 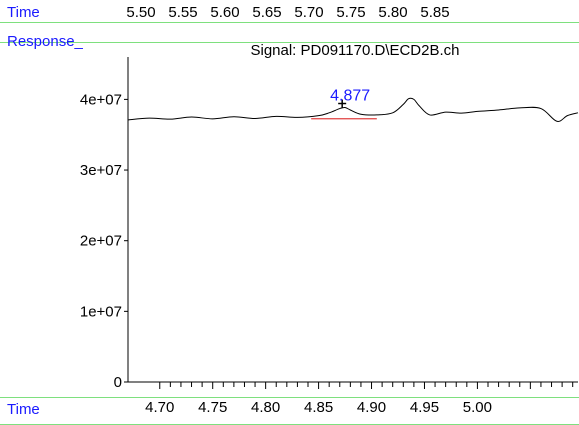 What do you see at coordinates (159, 407) in the screenshot?
I see `x-tick-label: 4.70` at bounding box center [159, 407].